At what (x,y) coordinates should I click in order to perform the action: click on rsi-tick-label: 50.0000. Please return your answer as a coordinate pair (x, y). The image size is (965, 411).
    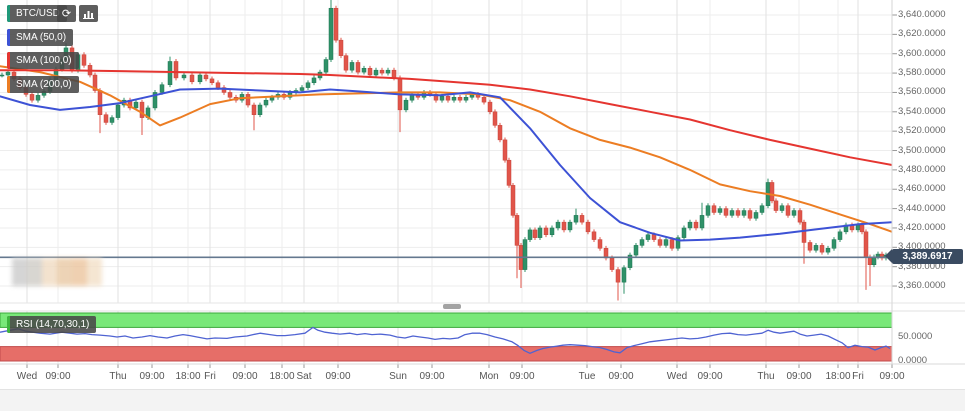
    Looking at the image, I should click on (915, 336).